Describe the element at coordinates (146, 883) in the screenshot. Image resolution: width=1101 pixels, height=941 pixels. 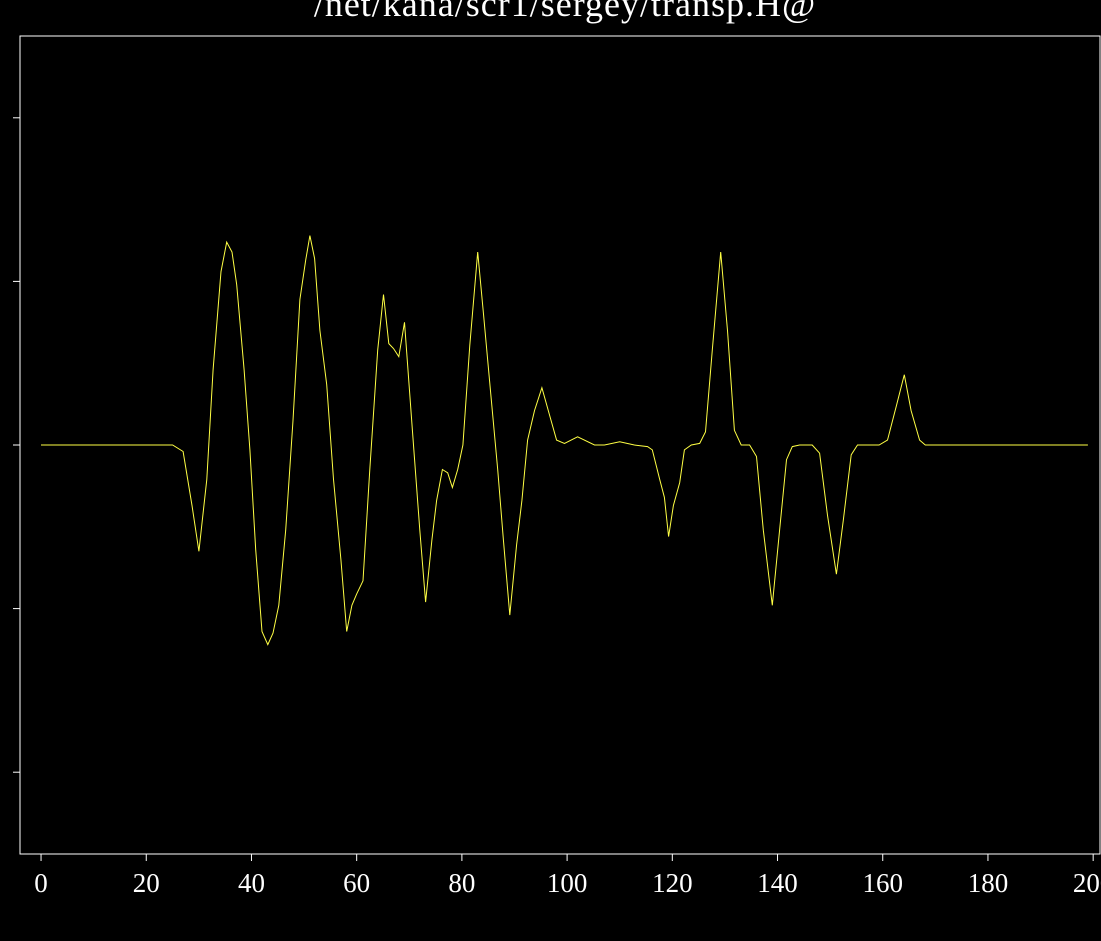
I see `x-tick-label: 20` at that location.